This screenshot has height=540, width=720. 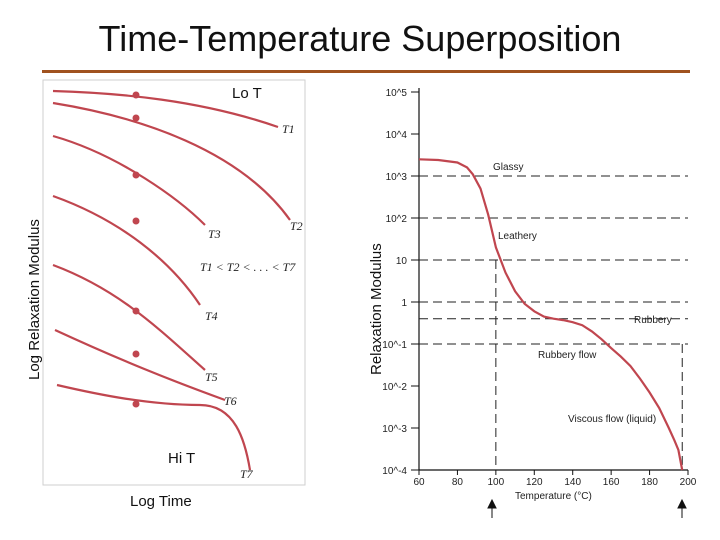 What do you see at coordinates (397, 135) in the screenshot?
I see `y-tick-label: 10^4` at bounding box center [397, 135].